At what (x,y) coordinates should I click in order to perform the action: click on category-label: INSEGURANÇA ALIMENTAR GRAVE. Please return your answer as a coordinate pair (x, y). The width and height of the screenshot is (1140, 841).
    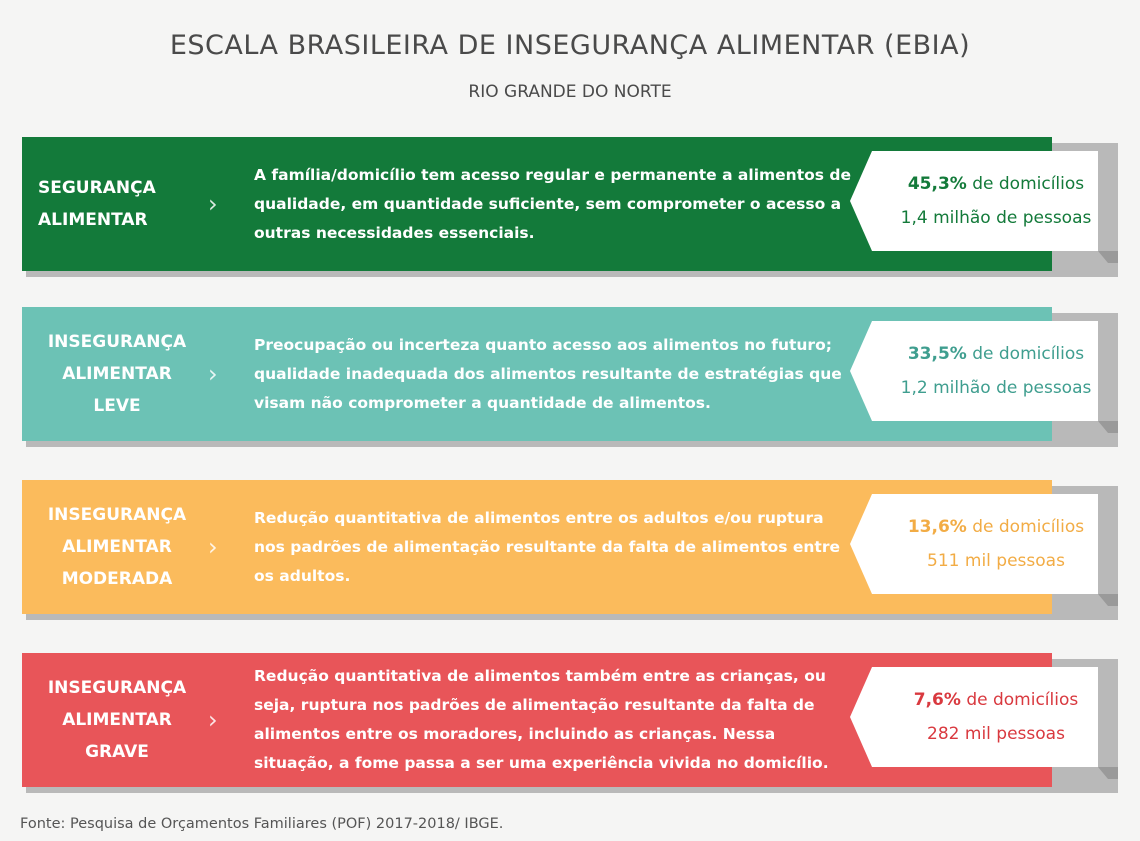
    Looking at the image, I should click on (117, 720).